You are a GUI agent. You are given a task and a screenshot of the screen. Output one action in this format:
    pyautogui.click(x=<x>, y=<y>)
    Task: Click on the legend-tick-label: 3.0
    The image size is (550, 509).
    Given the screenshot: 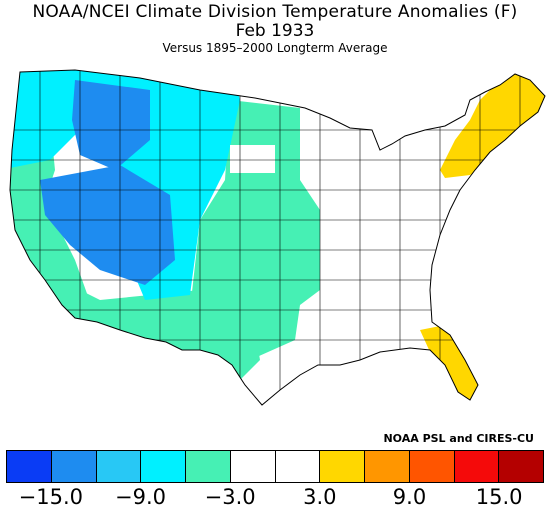 What is the action you would take?
    pyautogui.click(x=320, y=497)
    